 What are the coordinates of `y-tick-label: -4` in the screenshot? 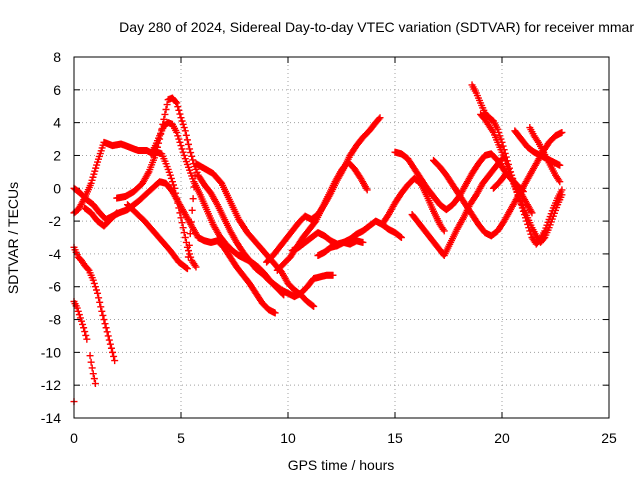 It's located at (55, 254).